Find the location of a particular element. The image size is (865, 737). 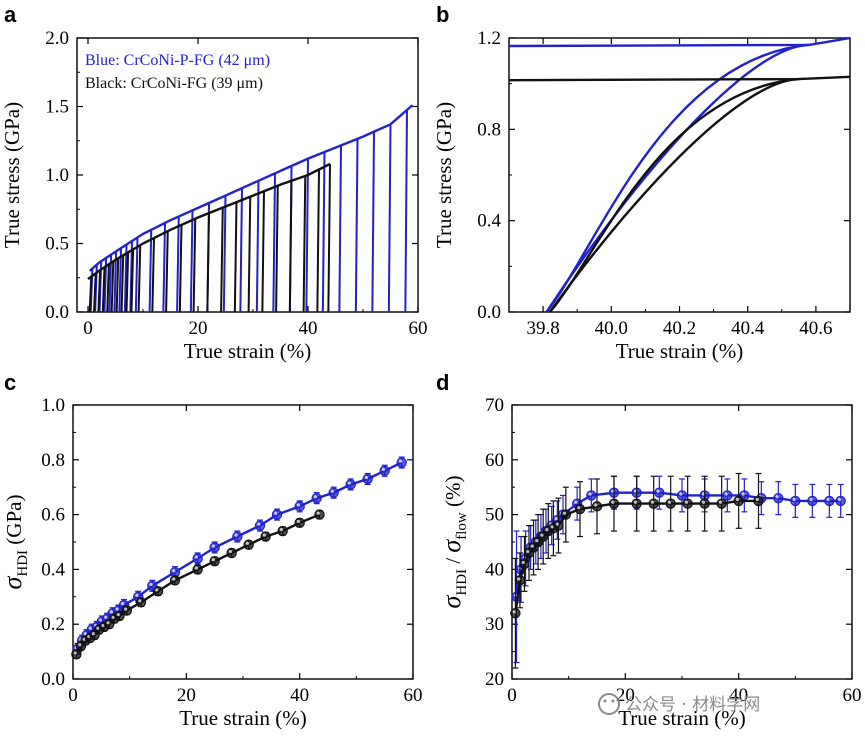

x-tick-label: 40.0 is located at coordinates (611, 328).